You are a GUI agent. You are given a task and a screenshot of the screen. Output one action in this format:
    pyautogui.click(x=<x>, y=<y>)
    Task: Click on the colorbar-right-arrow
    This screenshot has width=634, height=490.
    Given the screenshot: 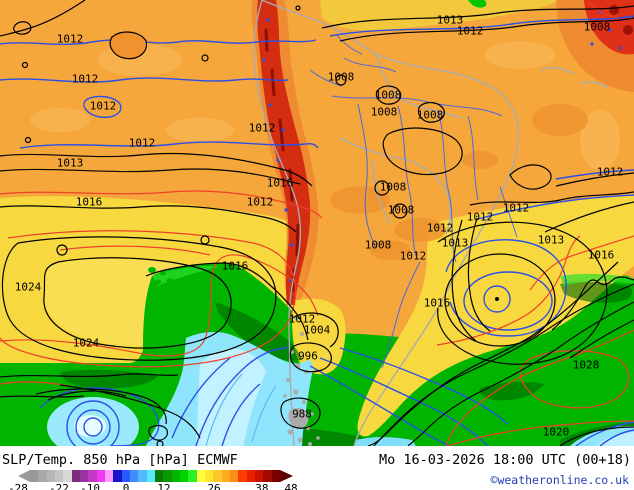 What is the action you would take?
    pyautogui.click(x=286, y=476)
    